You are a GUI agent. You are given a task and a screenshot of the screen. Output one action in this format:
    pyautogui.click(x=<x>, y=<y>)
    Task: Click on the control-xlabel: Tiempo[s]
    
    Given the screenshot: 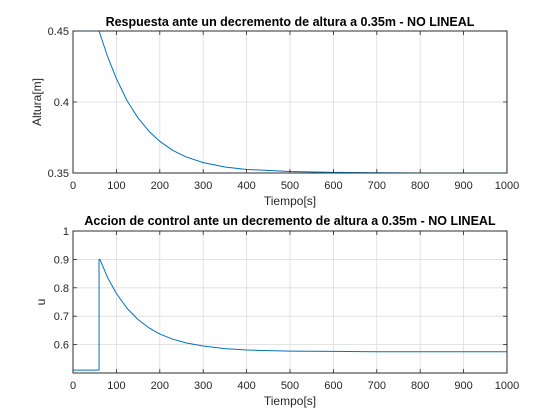 What is the action you would take?
    pyautogui.click(x=290, y=401)
    